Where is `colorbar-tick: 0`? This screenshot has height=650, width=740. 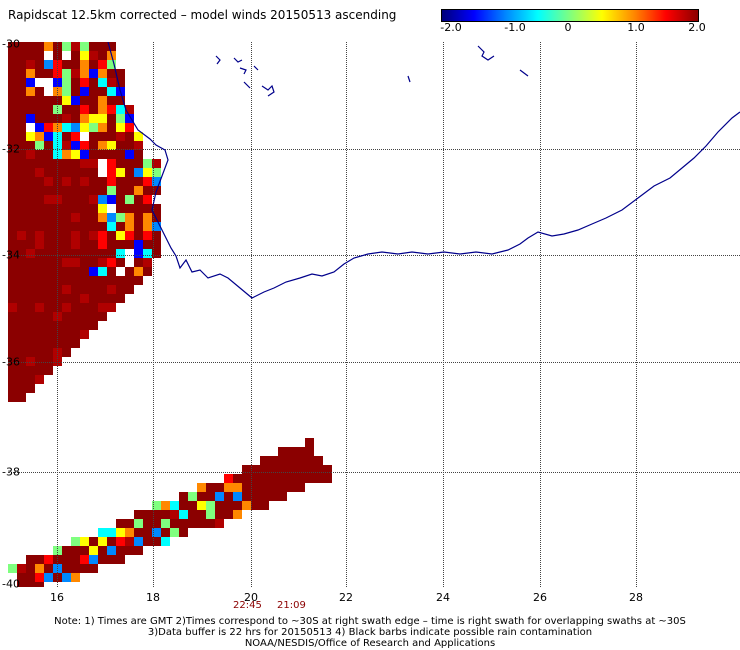 colorbar-tick: 0 is located at coordinates (568, 27).